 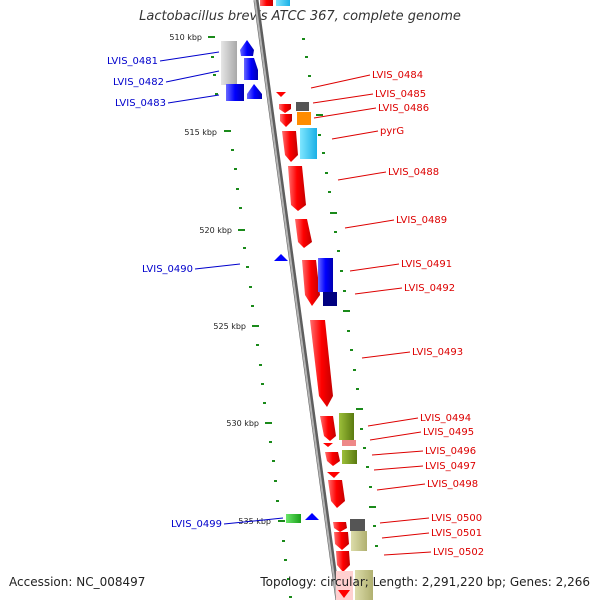 I want to click on gene-label-lvis-0491: LVIS_0491, so click(x=426, y=264).